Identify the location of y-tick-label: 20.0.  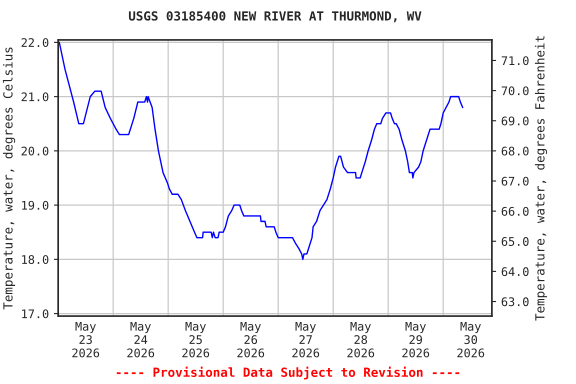
(35, 151).